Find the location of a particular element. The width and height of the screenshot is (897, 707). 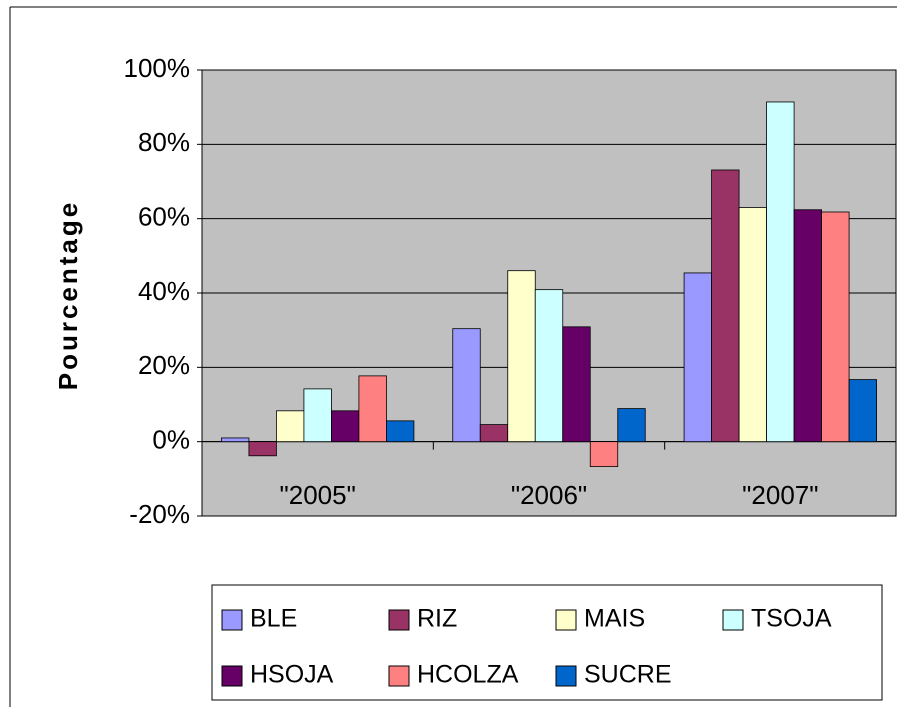

x-tick-label: "2006" is located at coordinates (549, 495).